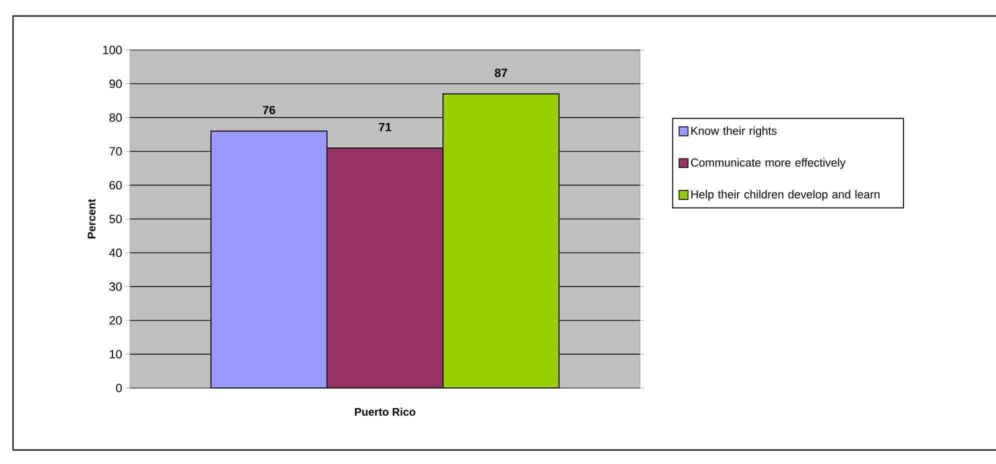 This screenshot has height=464, width=996. Describe the element at coordinates (385, 412) in the screenshot. I see `x-tick-label: Puerto Rico` at that location.